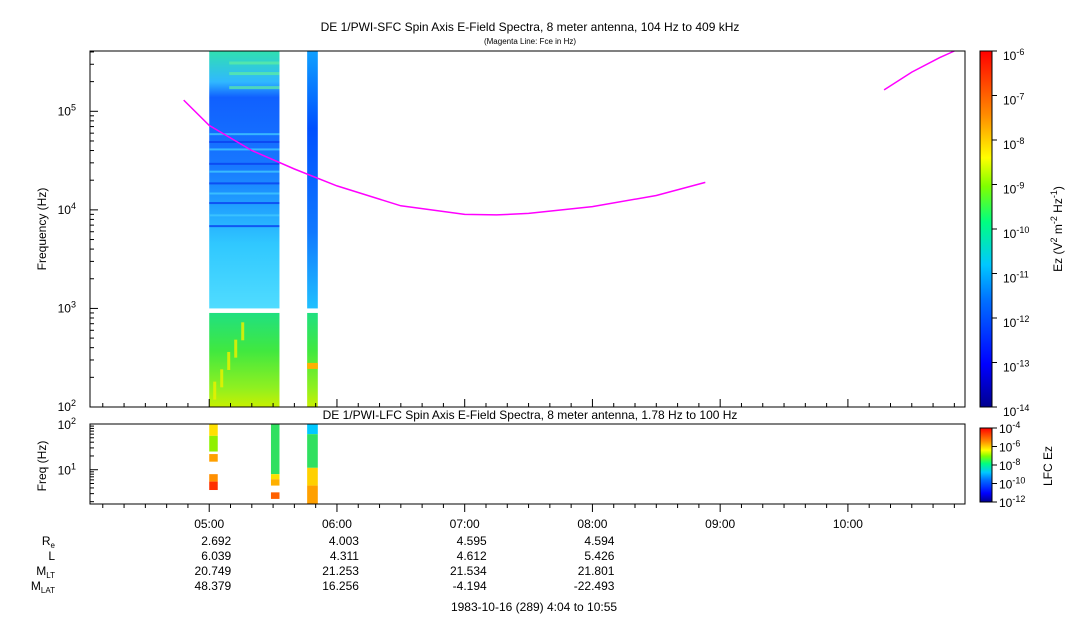 This screenshot has width=1083, height=620. Describe the element at coordinates (337, 524) in the screenshot. I see `time-tick-label: 06:00` at that location.